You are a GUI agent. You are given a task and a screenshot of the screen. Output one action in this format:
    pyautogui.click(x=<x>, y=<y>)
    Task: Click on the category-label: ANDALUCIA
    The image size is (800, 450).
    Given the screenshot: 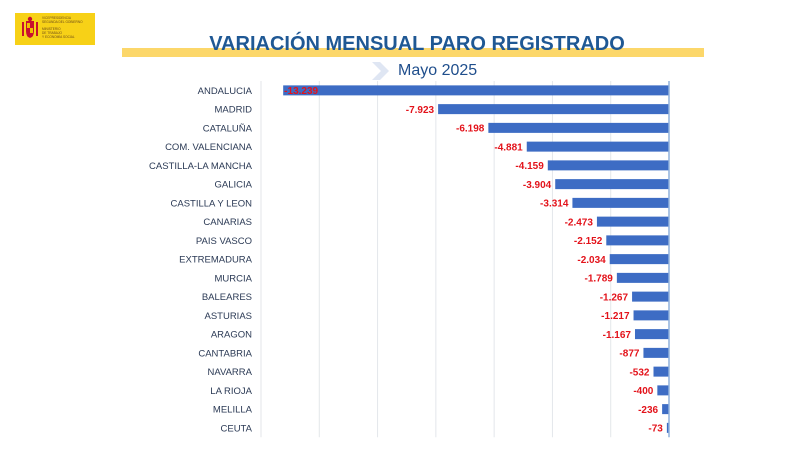 What is the action you would take?
    pyautogui.click(x=225, y=91)
    